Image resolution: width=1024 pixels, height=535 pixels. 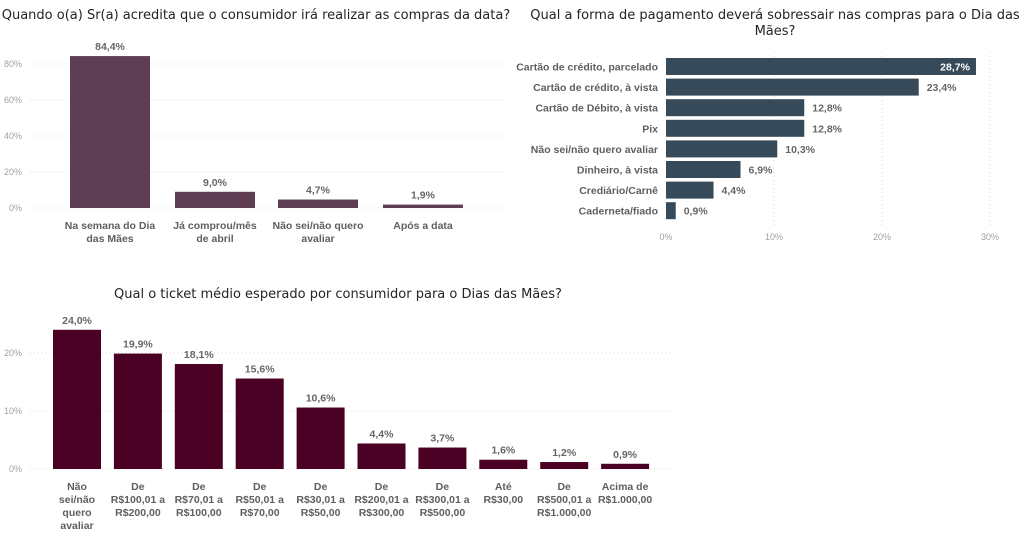 What do you see at coordinates (321, 513) in the screenshot?
I see `category-label: R$50,00` at bounding box center [321, 513].